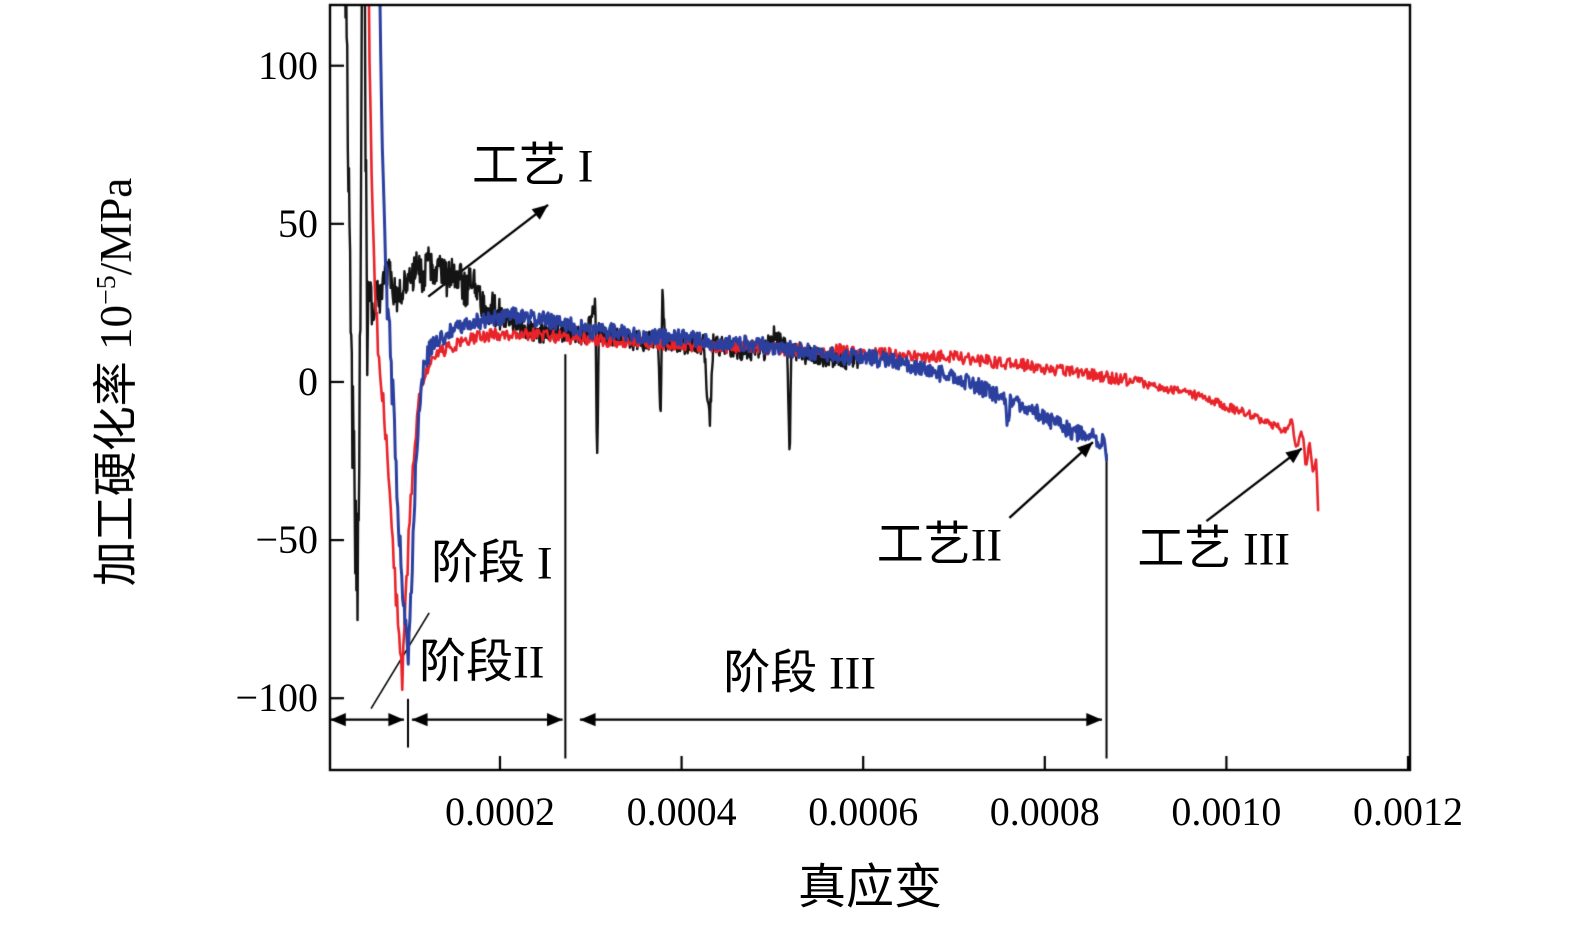  What do you see at coordinates (288, 65) in the screenshot?
I see `y-tick-label: 100` at bounding box center [288, 65].